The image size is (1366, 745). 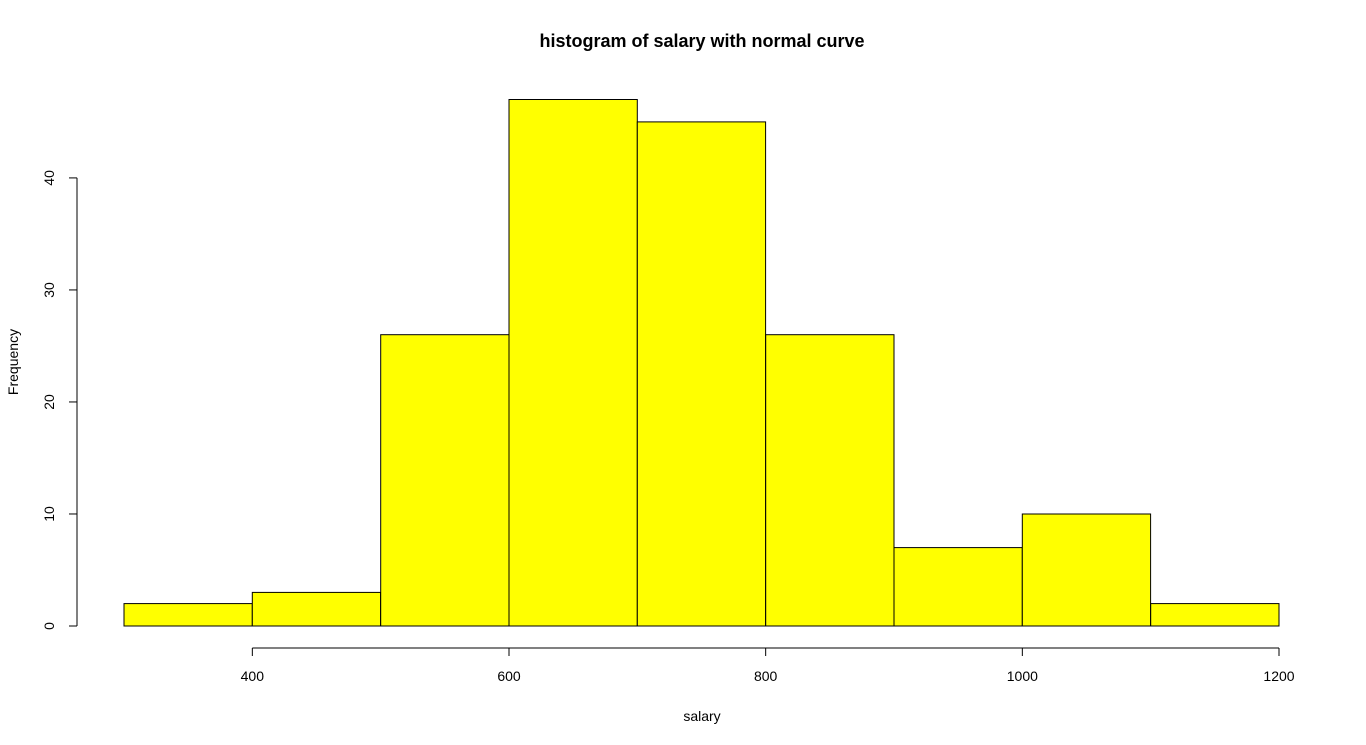 I want to click on x-tick-label: 1000, so click(x=1022, y=676).